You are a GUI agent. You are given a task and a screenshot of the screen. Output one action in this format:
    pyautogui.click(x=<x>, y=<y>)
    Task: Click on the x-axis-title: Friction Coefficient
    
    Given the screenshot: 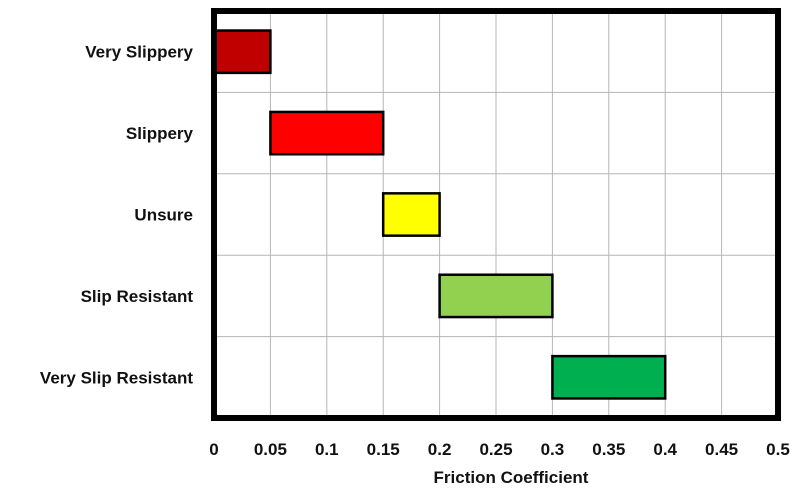 What is the action you would take?
    pyautogui.click(x=511, y=477)
    